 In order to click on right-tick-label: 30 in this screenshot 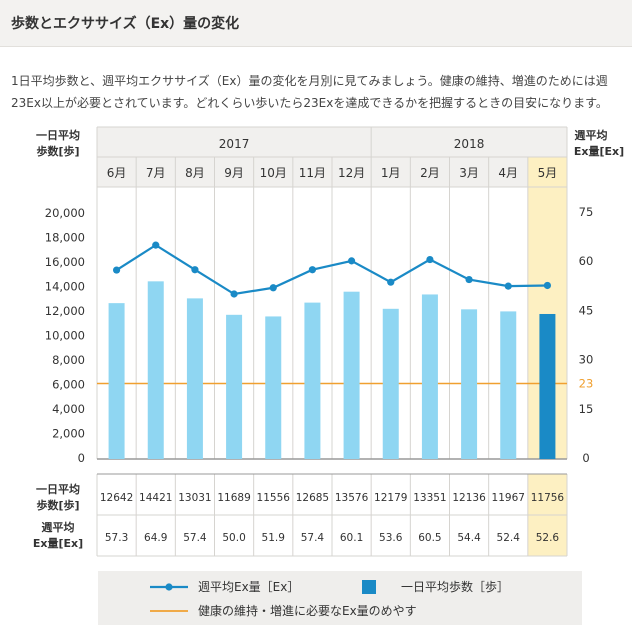, I will do `click(586, 360)`.